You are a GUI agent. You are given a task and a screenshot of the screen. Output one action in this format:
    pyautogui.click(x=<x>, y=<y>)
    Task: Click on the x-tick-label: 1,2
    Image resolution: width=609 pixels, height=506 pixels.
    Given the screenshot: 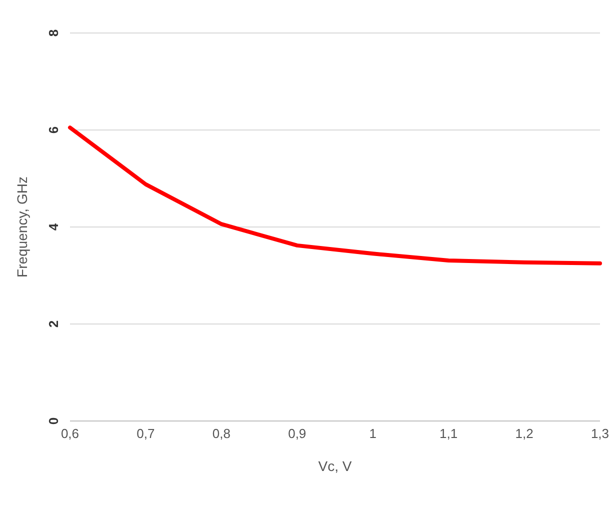 What is the action you would take?
    pyautogui.click(x=524, y=434)
    